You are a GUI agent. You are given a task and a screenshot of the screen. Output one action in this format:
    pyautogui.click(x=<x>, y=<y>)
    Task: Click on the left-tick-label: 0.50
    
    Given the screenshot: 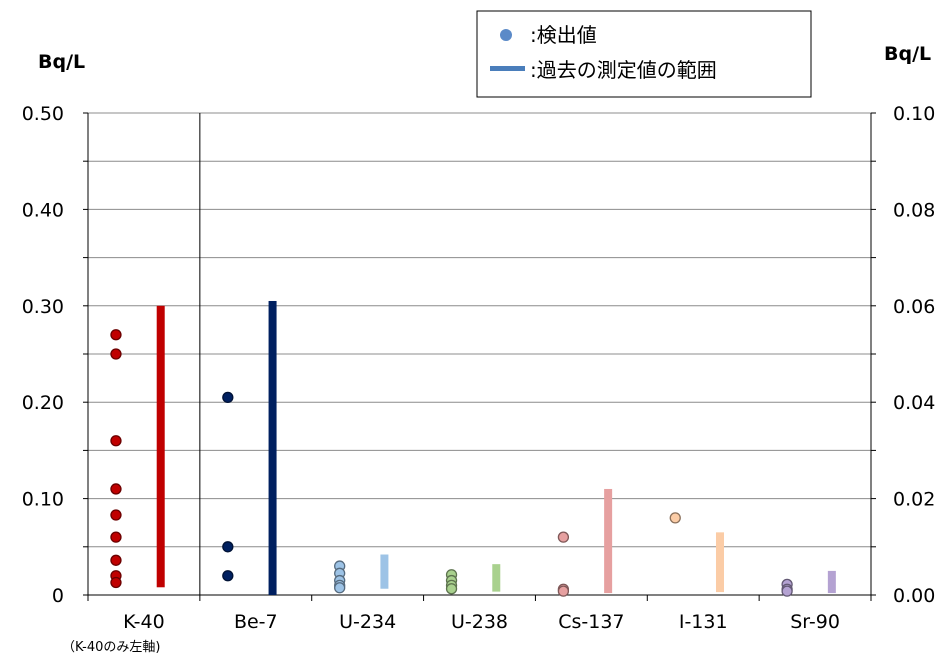 What is the action you would take?
    pyautogui.click(x=43, y=114)
    